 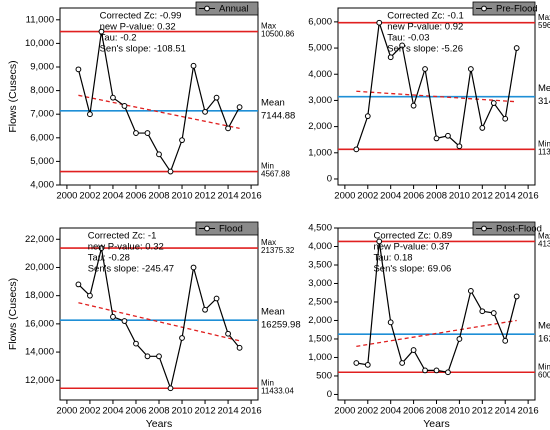 I want to click on reference-value: 1131.7, so click(x=544, y=151).